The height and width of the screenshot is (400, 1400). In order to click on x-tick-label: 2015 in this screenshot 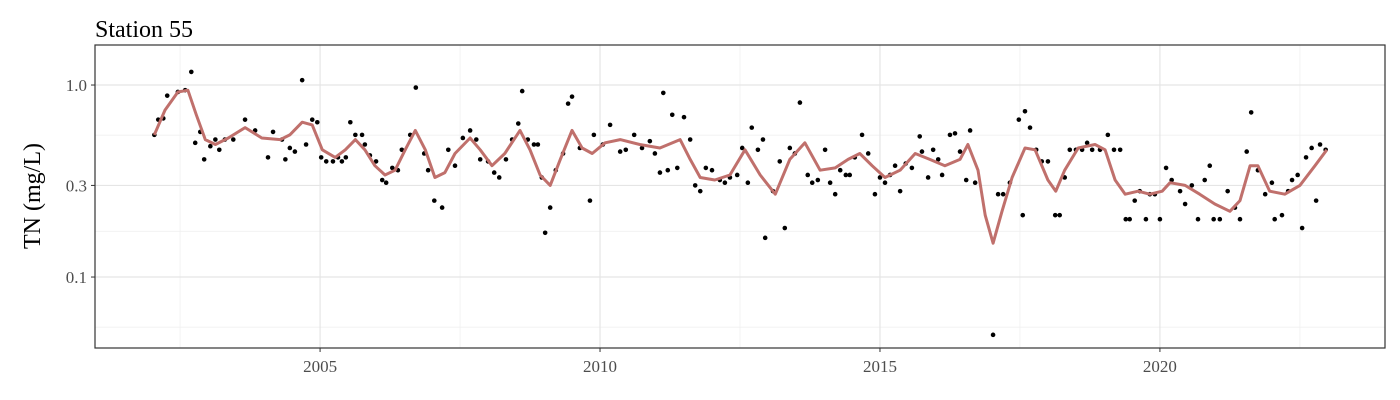, I will do `click(880, 366)`.